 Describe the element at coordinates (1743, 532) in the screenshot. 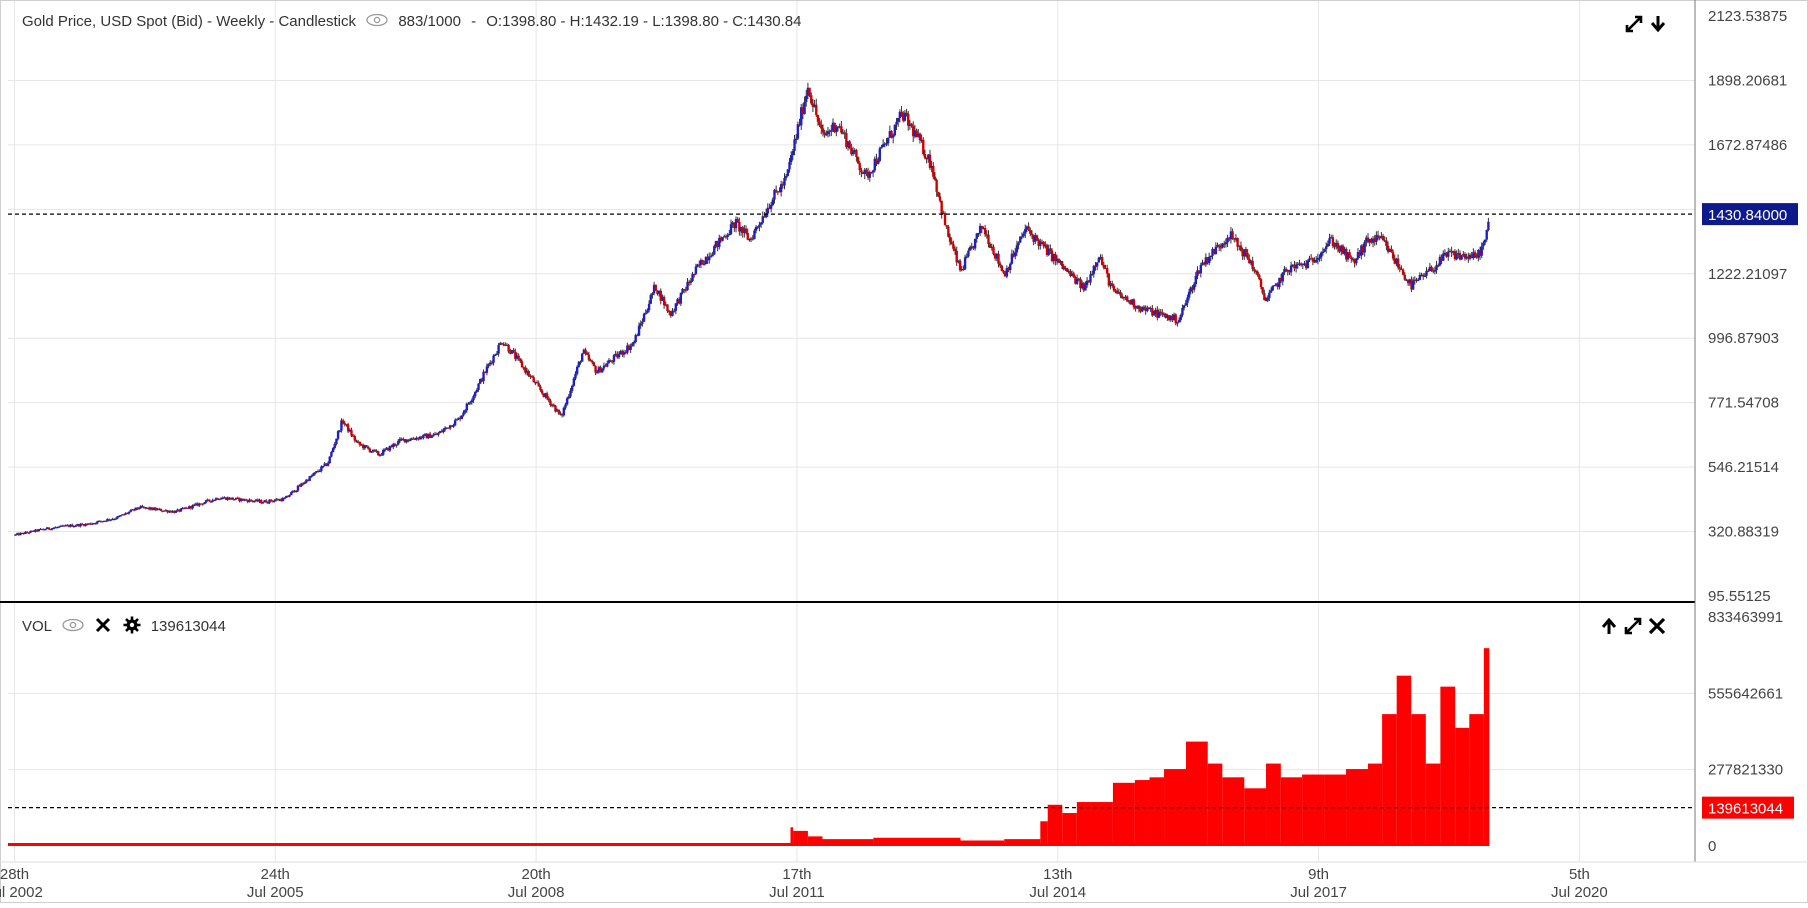

I see `price-tick-label: 320.88319` at that location.